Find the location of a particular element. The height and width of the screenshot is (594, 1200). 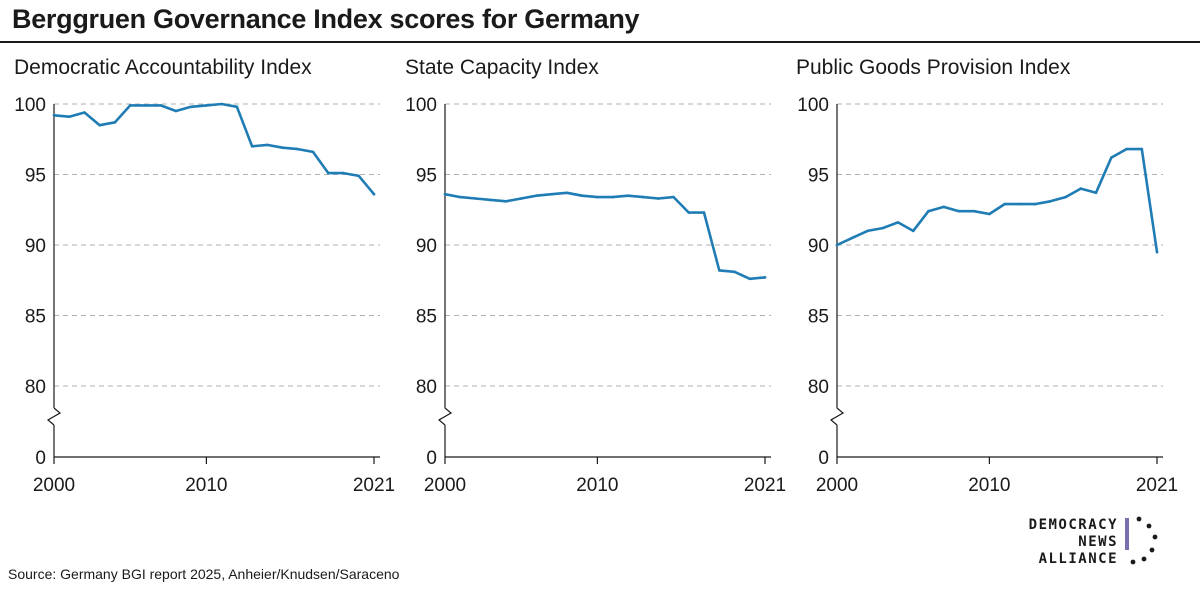

logo-line-1: DEMOCRACY is located at coordinates (1073, 525).